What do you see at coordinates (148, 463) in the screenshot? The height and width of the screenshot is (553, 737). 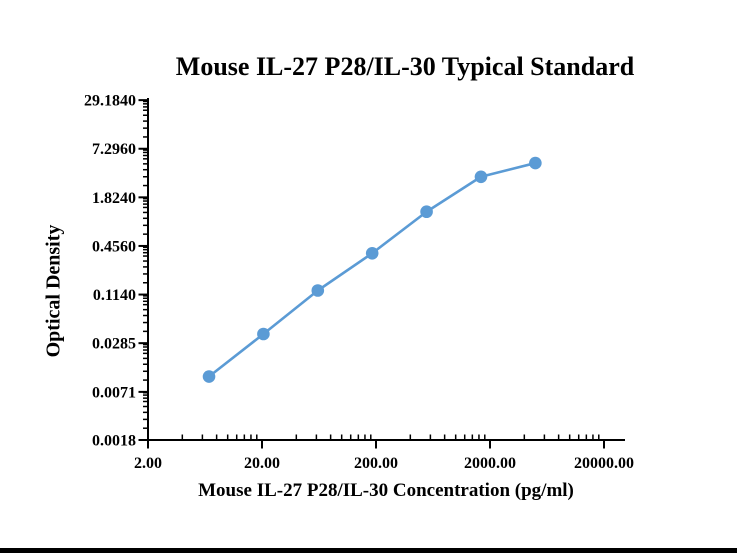 I see `x-tick-label: 2.00` at bounding box center [148, 463].